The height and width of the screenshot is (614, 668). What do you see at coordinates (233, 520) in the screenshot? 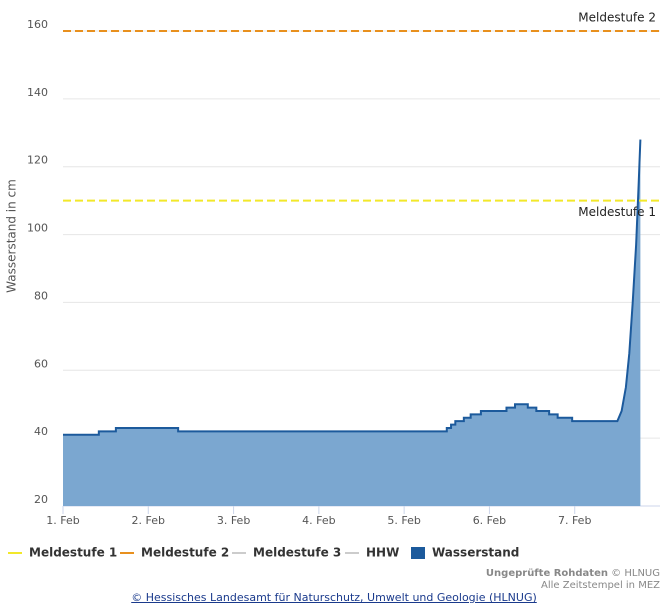
I see `x-tick-label: 3. Feb` at bounding box center [233, 520].